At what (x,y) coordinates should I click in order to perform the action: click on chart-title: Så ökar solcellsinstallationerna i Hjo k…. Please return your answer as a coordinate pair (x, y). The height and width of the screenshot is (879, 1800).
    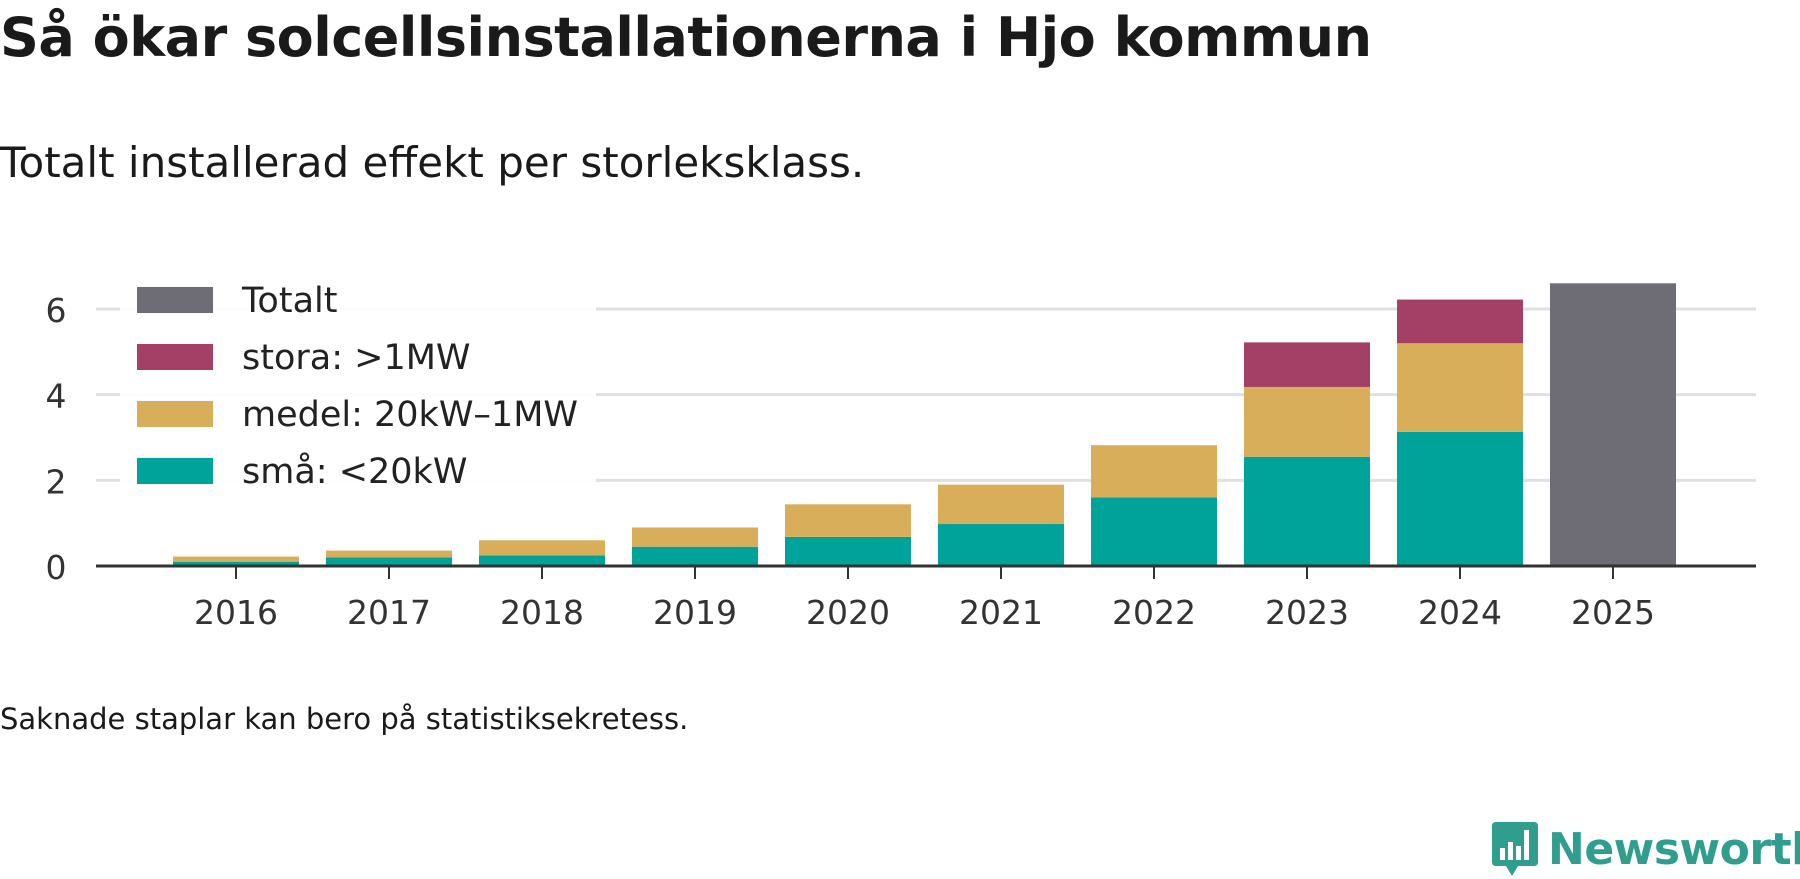
    Looking at the image, I should click on (686, 37).